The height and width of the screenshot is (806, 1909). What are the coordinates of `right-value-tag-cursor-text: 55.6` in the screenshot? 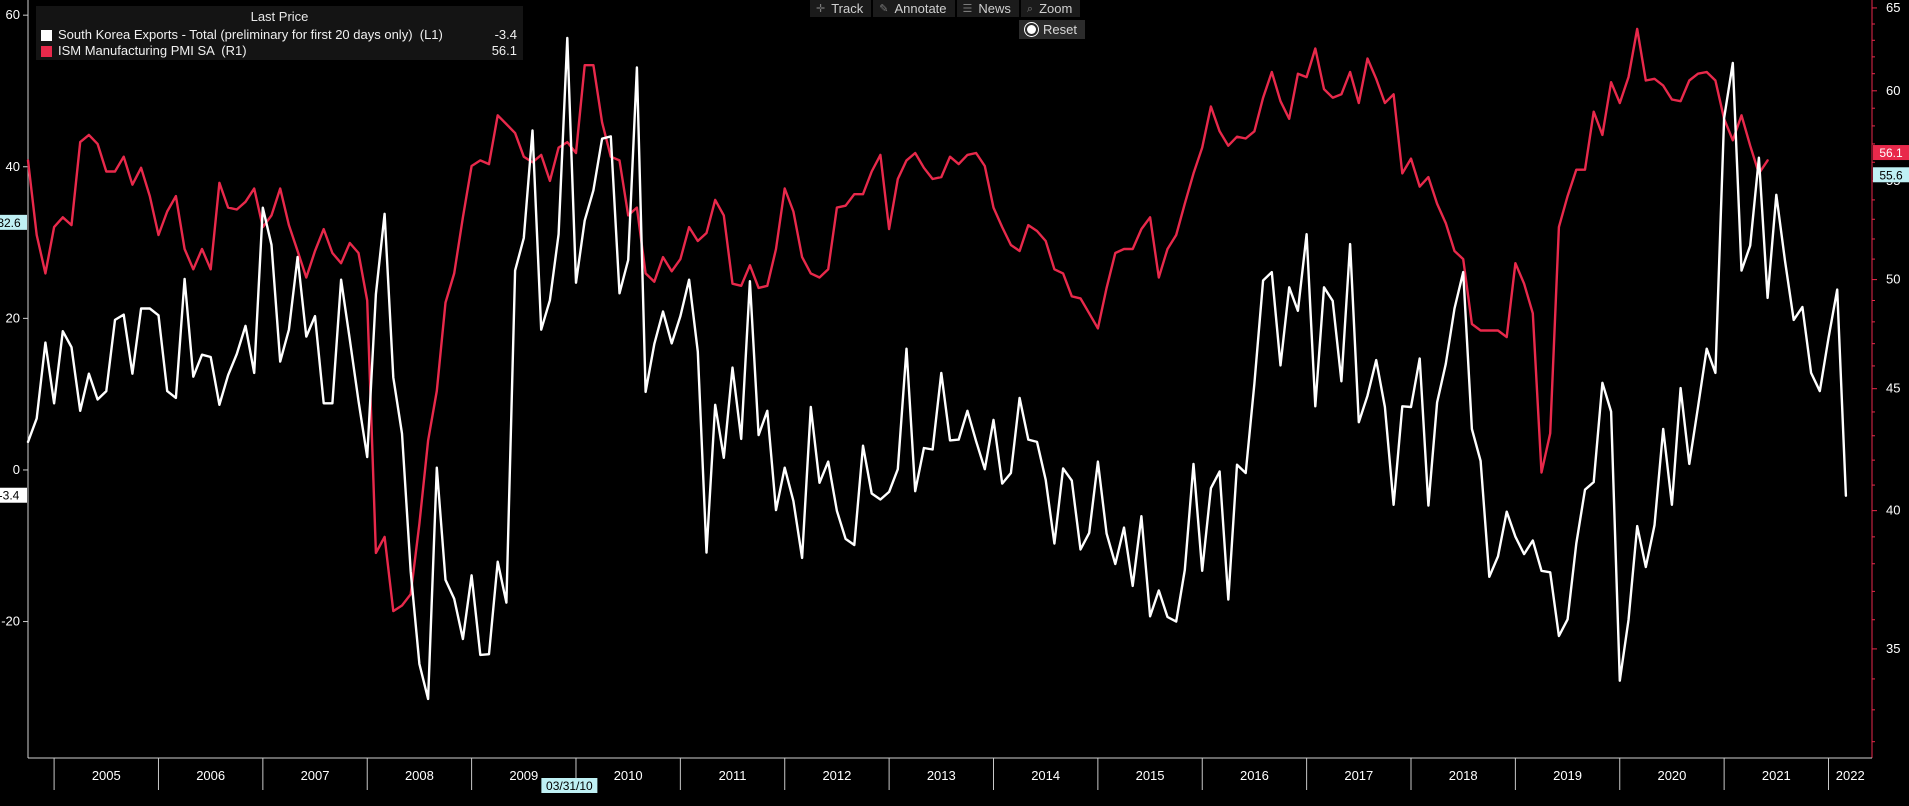 It's located at (1891, 175).